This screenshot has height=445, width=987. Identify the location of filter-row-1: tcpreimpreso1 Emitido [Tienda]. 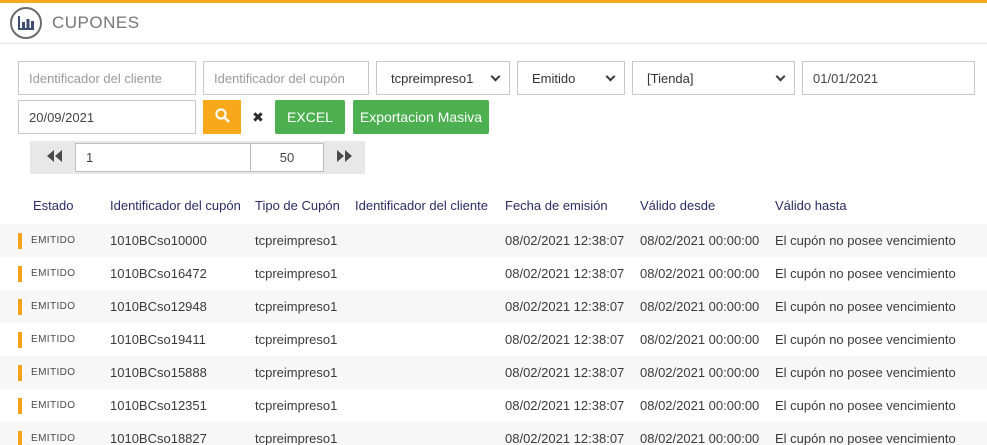
(502, 78).